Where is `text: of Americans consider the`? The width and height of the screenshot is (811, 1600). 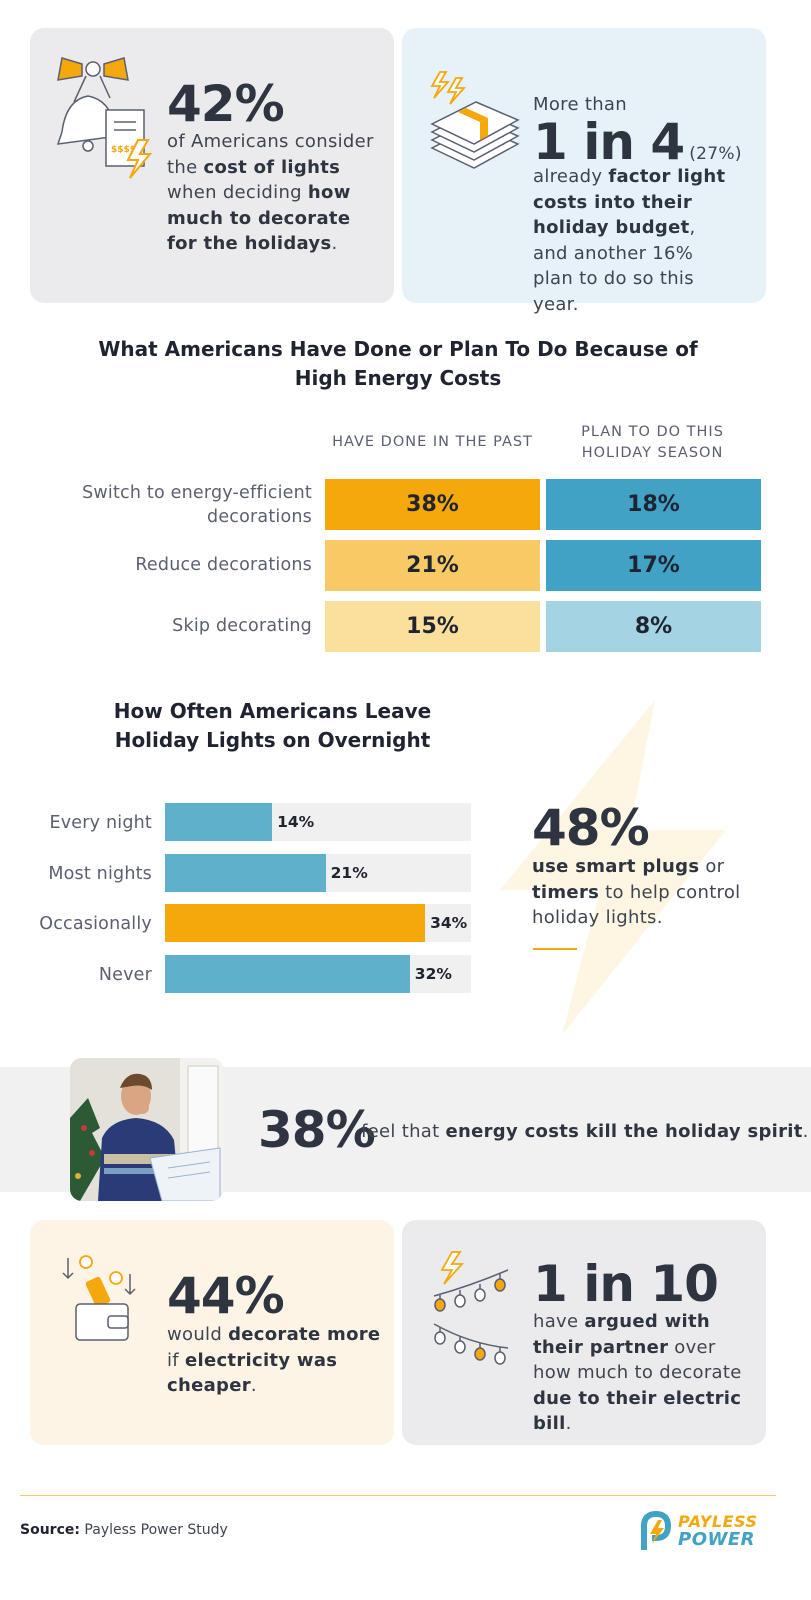 text: of Americans consider the is located at coordinates (270, 154).